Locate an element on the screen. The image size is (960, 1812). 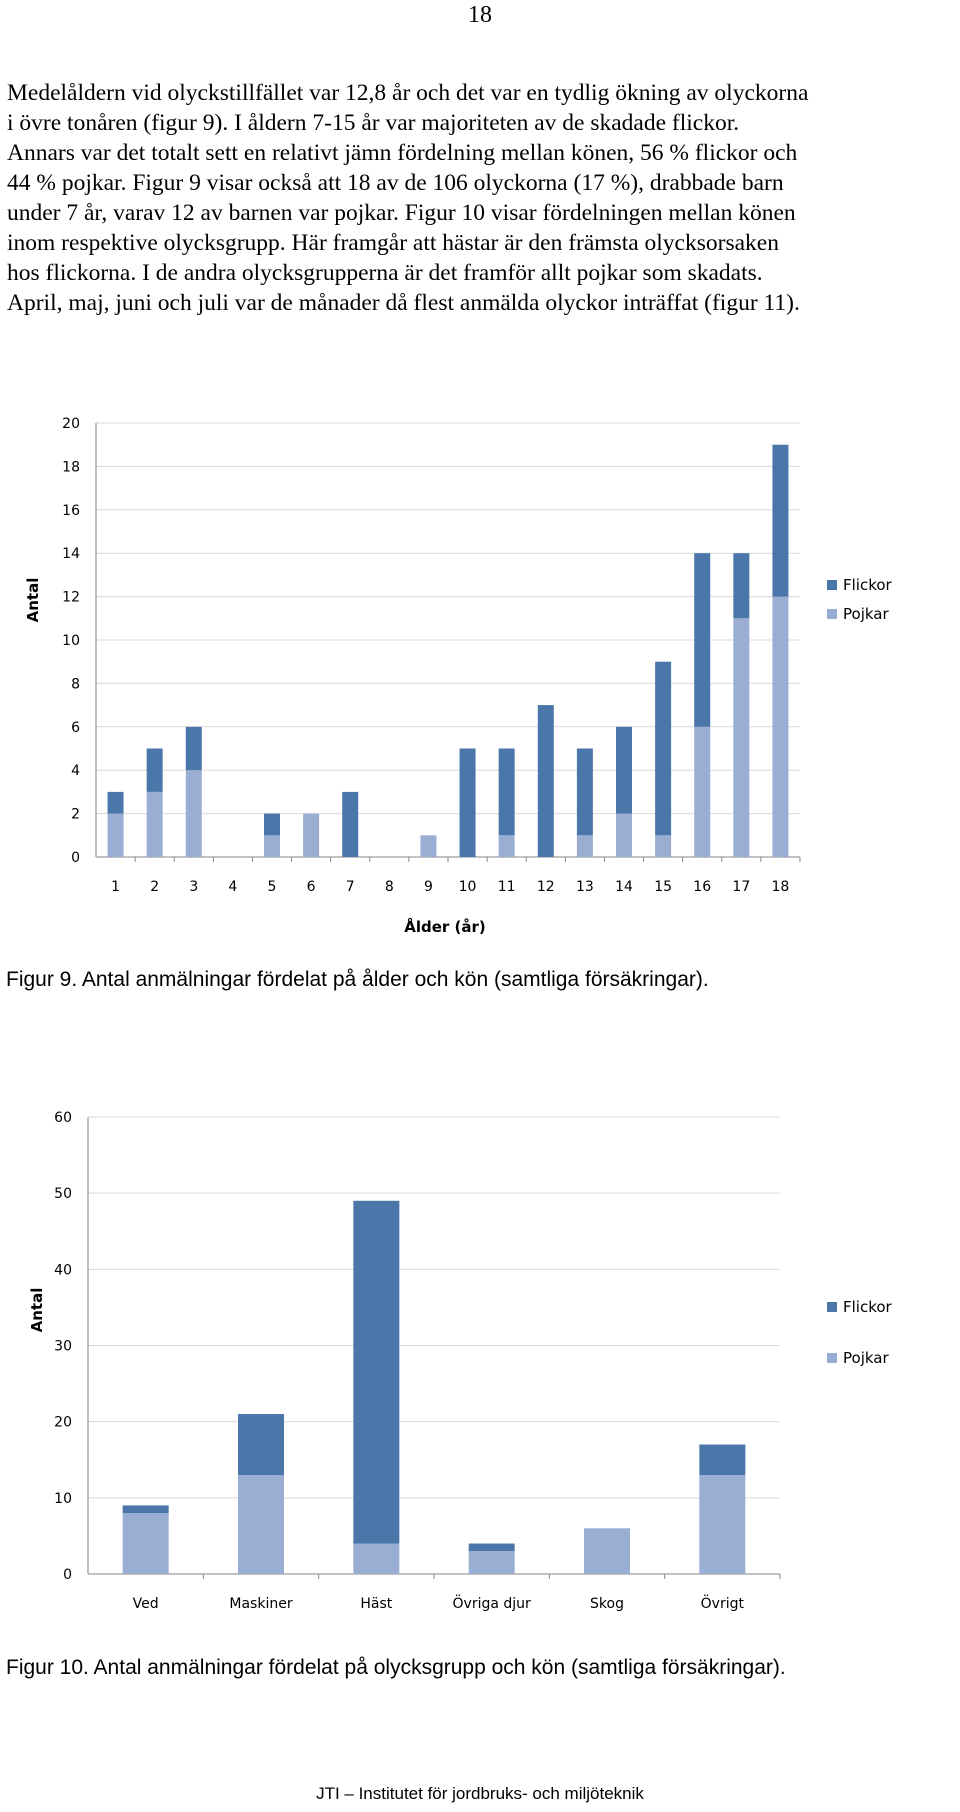
y-tick-label: 12 is located at coordinates (71, 598).